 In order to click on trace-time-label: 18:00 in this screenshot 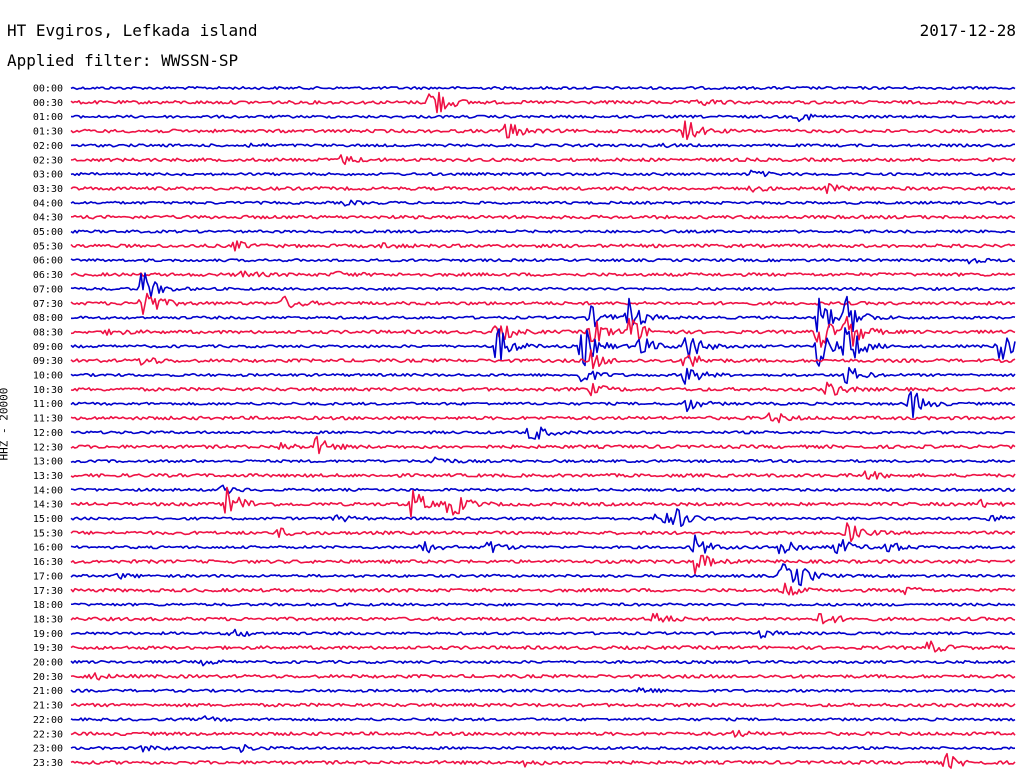, I will do `click(48, 605)`.